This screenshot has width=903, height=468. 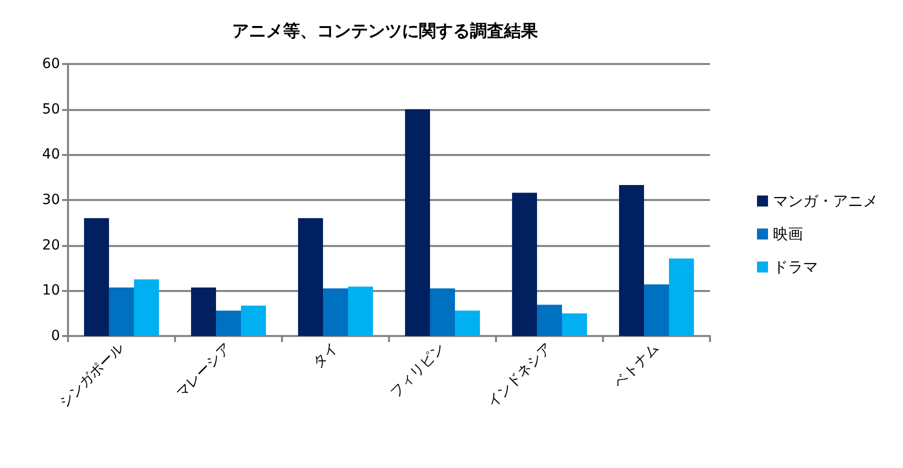 What do you see at coordinates (51, 290) in the screenshot?
I see `y-tick-label: 10` at bounding box center [51, 290].